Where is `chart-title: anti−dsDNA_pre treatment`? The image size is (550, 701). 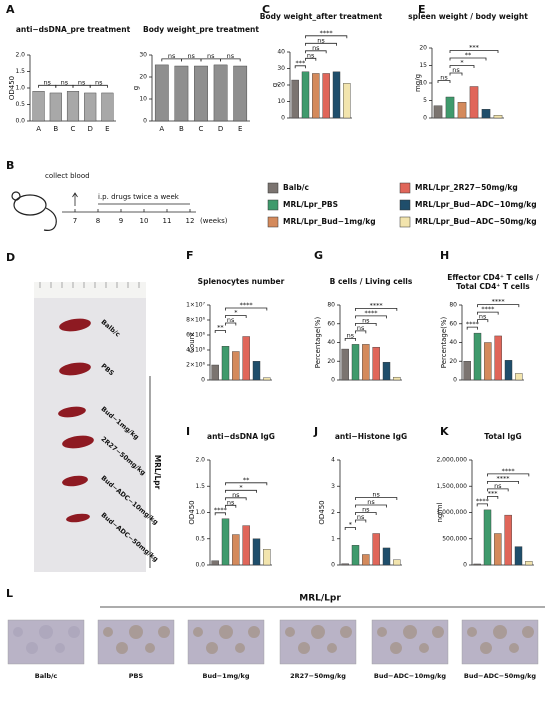 chart-title: anti−dsDNA_pre treatment is located at coordinates (73, 29).